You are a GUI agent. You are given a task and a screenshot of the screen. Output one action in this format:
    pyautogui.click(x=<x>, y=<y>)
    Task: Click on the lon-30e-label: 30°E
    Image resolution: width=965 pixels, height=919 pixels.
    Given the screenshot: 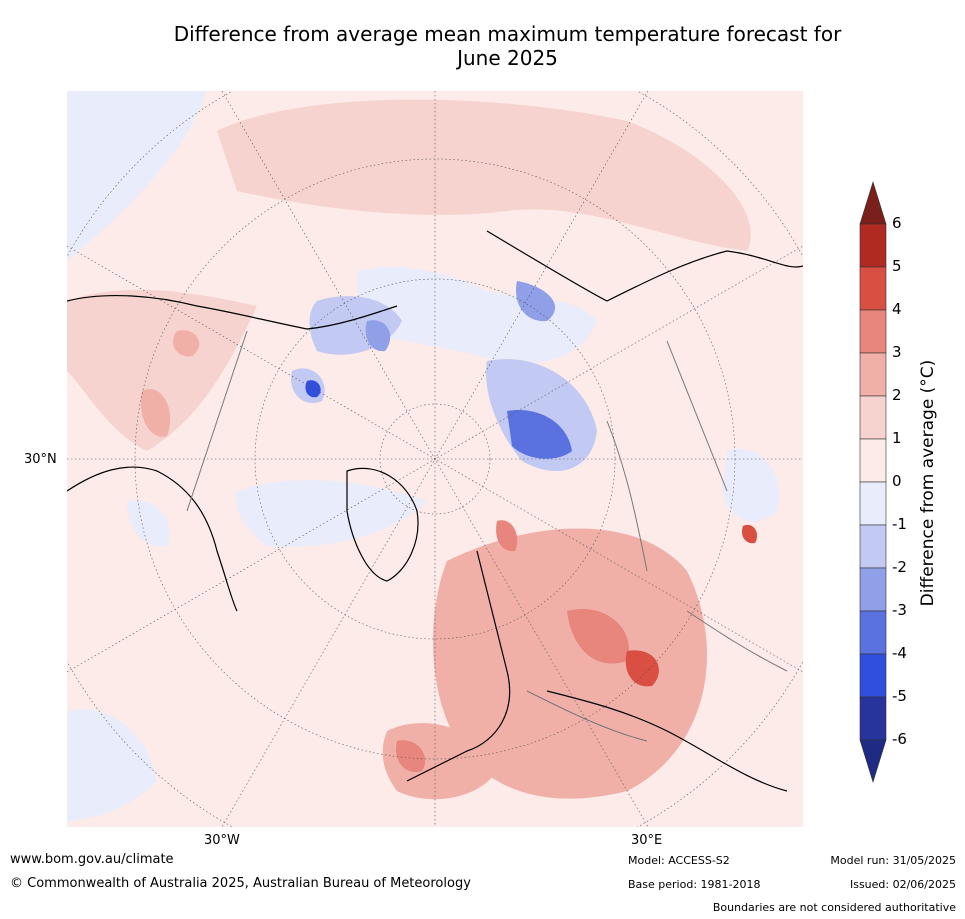 What is the action you would take?
    pyautogui.click(x=647, y=840)
    